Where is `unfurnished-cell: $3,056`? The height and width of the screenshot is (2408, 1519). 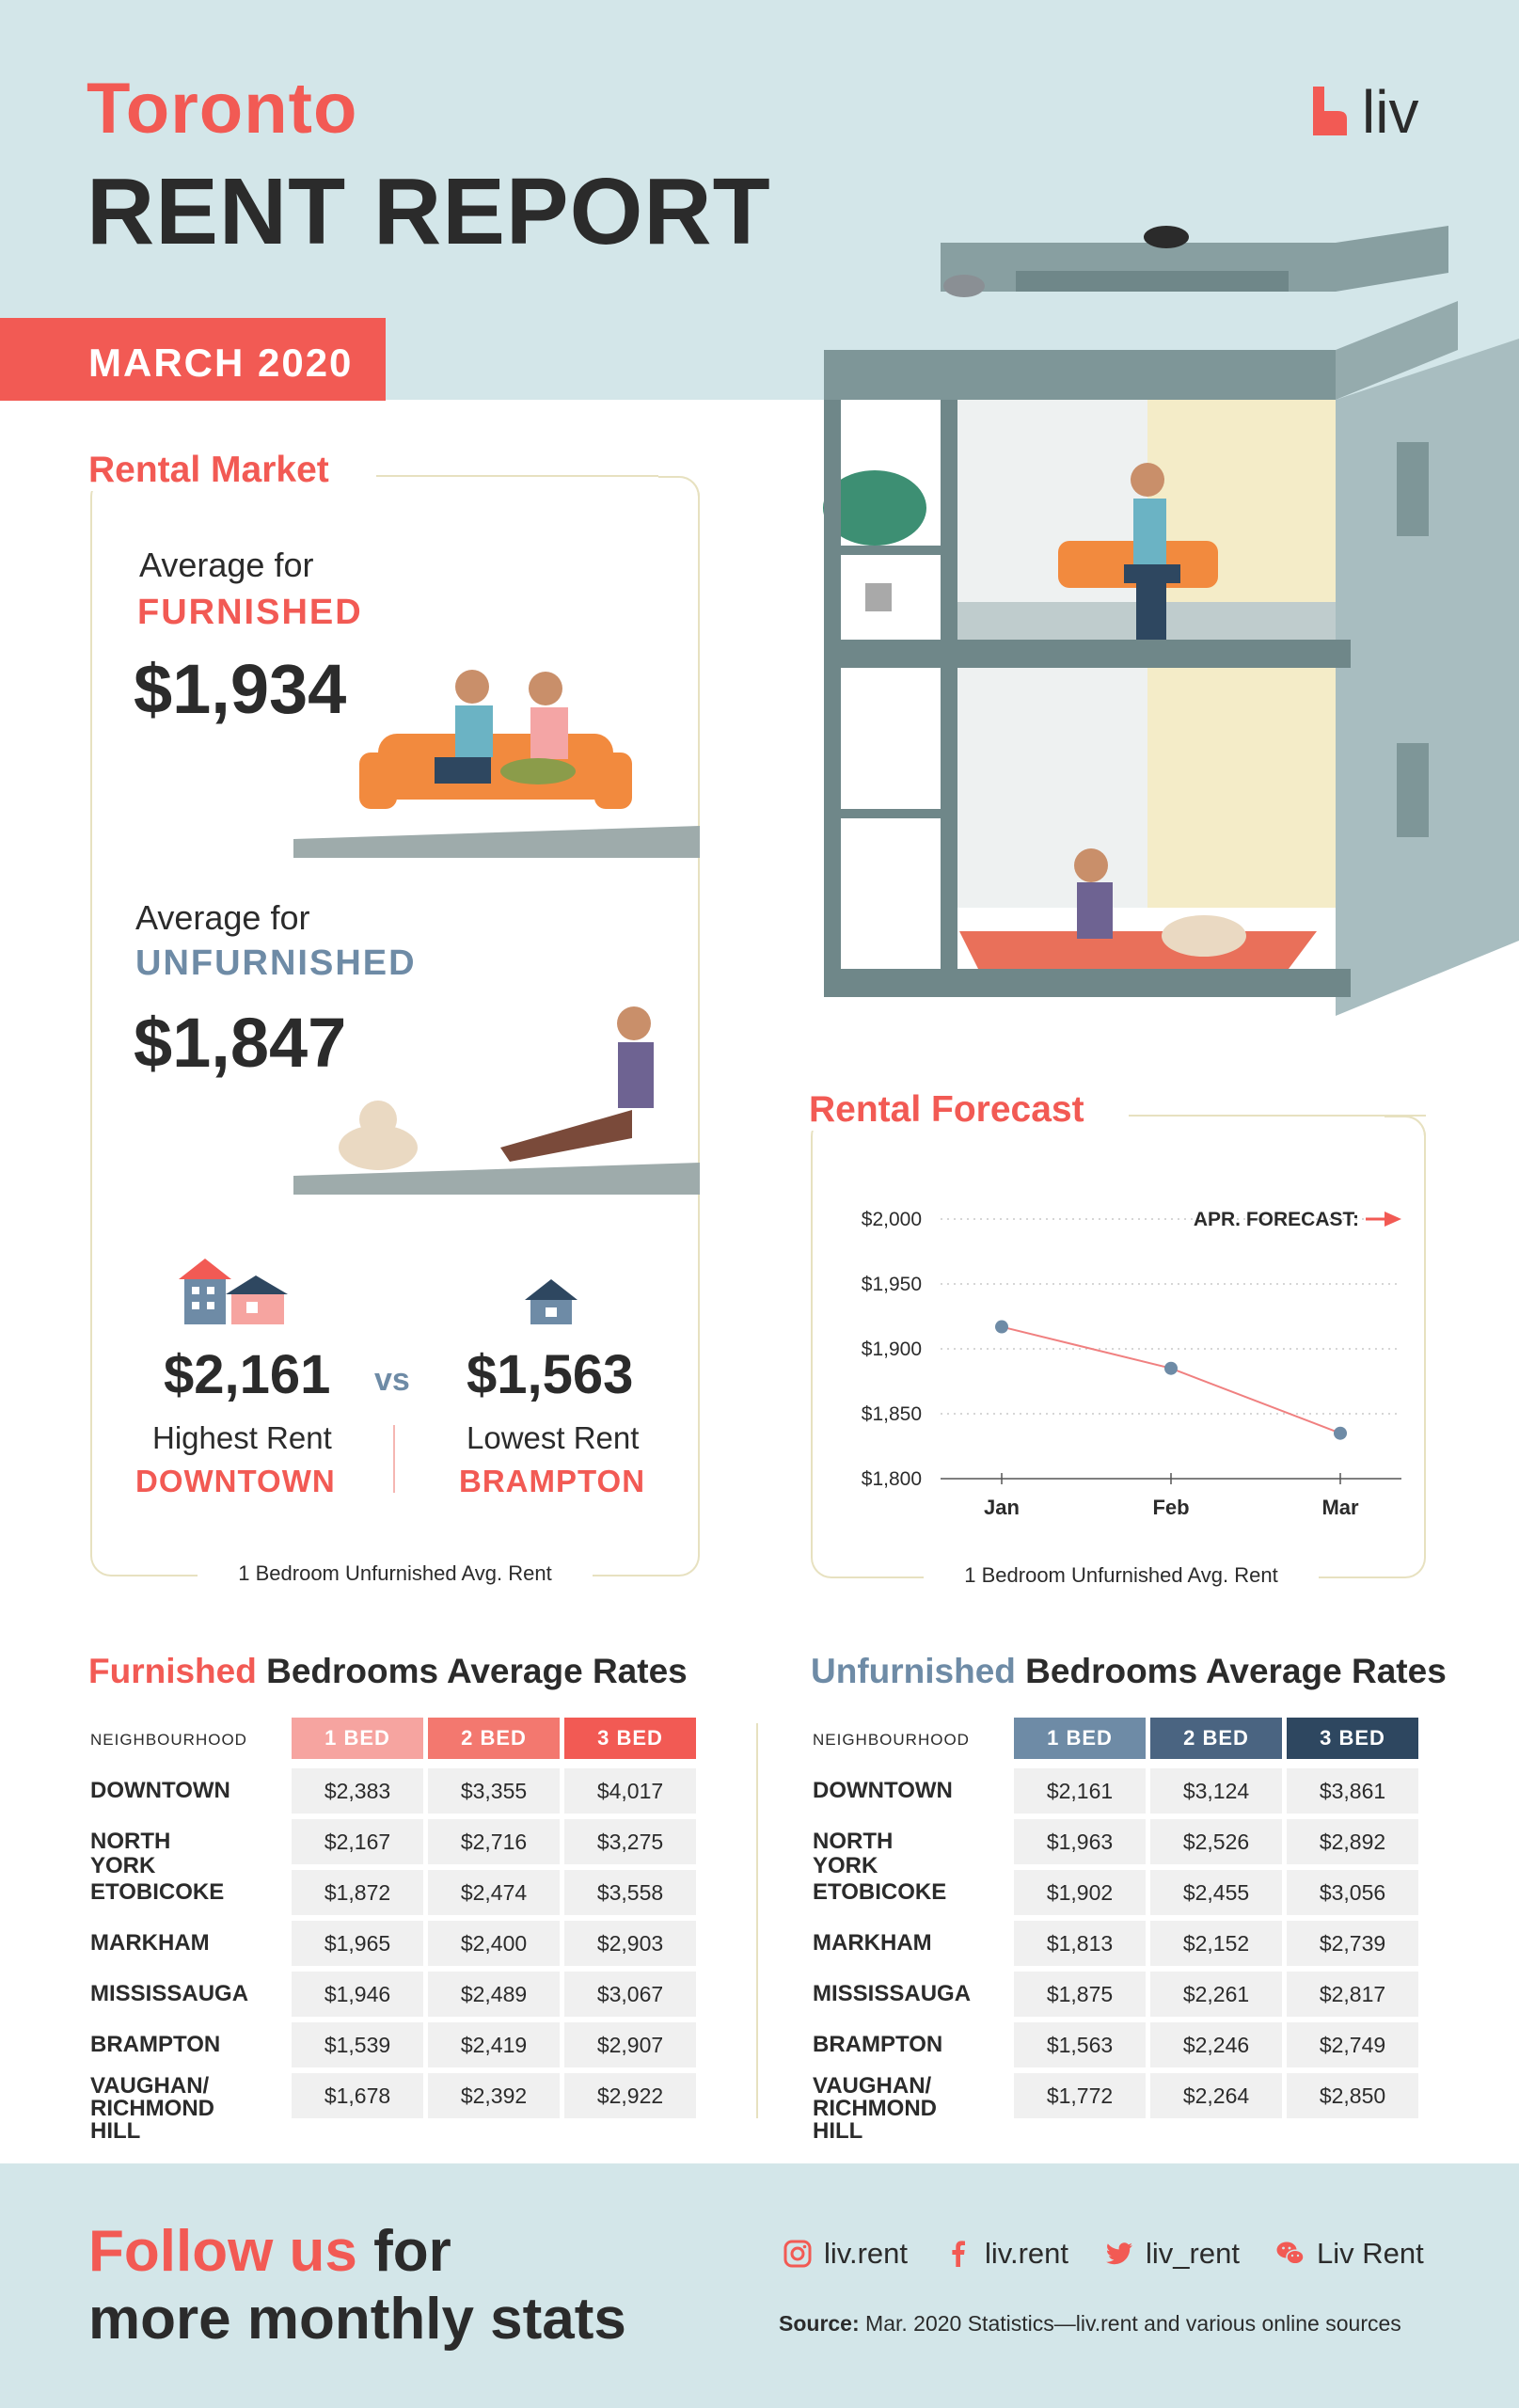 unfurnished-cell: $3,056 is located at coordinates (1352, 1893).